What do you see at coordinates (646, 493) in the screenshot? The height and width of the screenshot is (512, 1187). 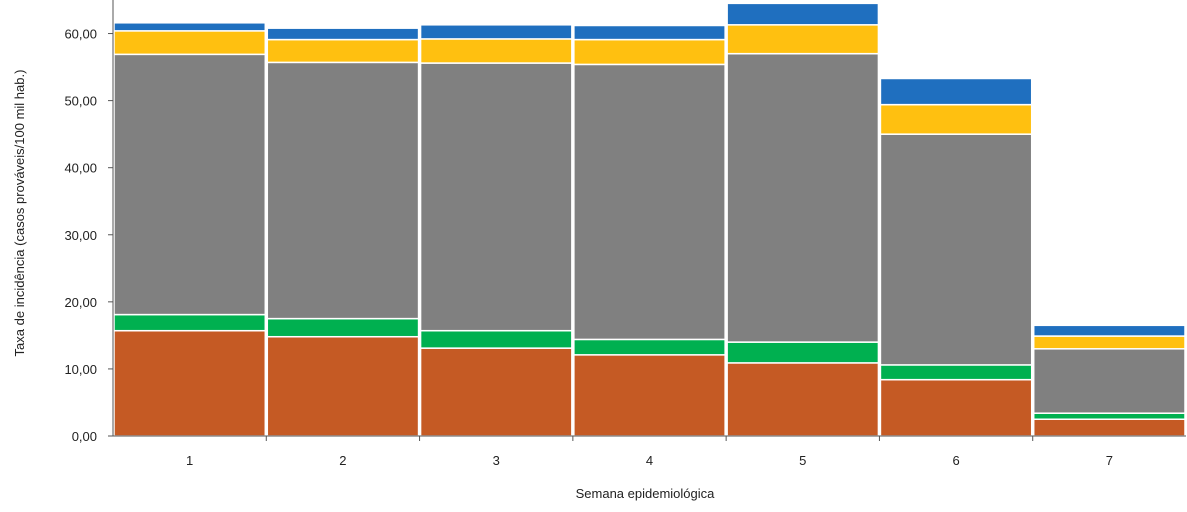 I see `x-axis-title: Semana epidemiológica` at bounding box center [646, 493].